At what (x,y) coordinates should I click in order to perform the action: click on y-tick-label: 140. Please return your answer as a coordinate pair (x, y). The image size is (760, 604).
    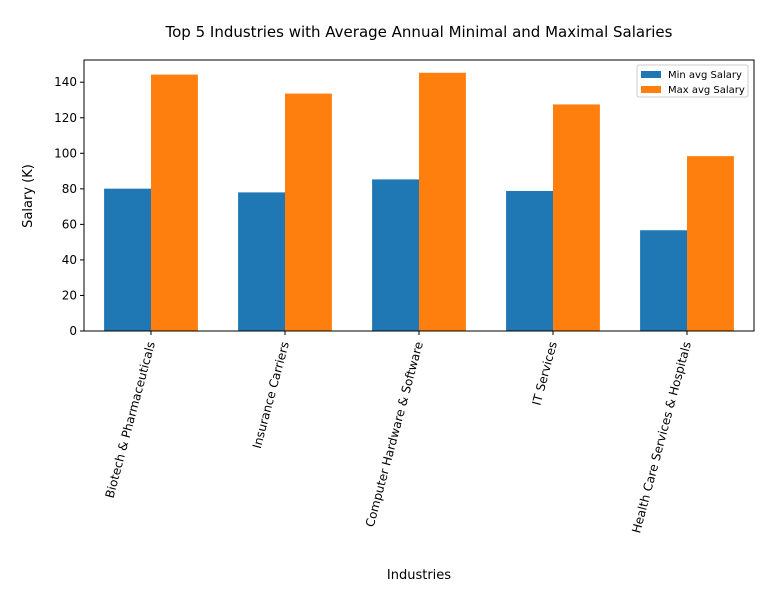
    Looking at the image, I should click on (65, 82).